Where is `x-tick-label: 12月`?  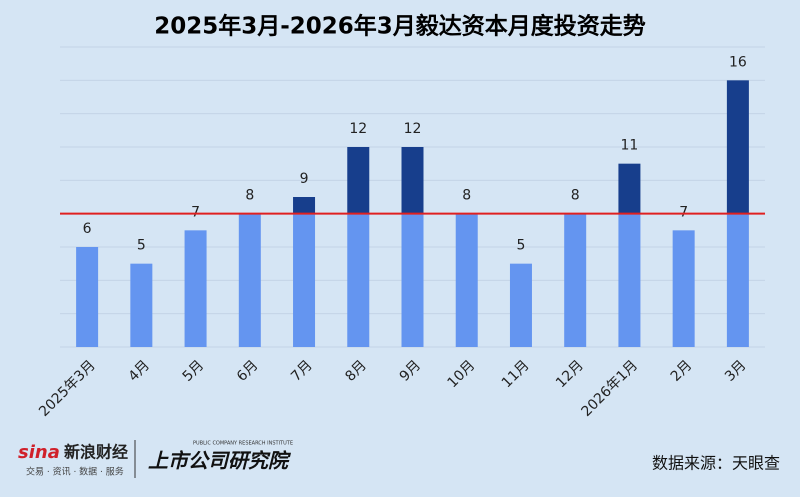 x-tick-label: 12月 is located at coordinates (570, 374).